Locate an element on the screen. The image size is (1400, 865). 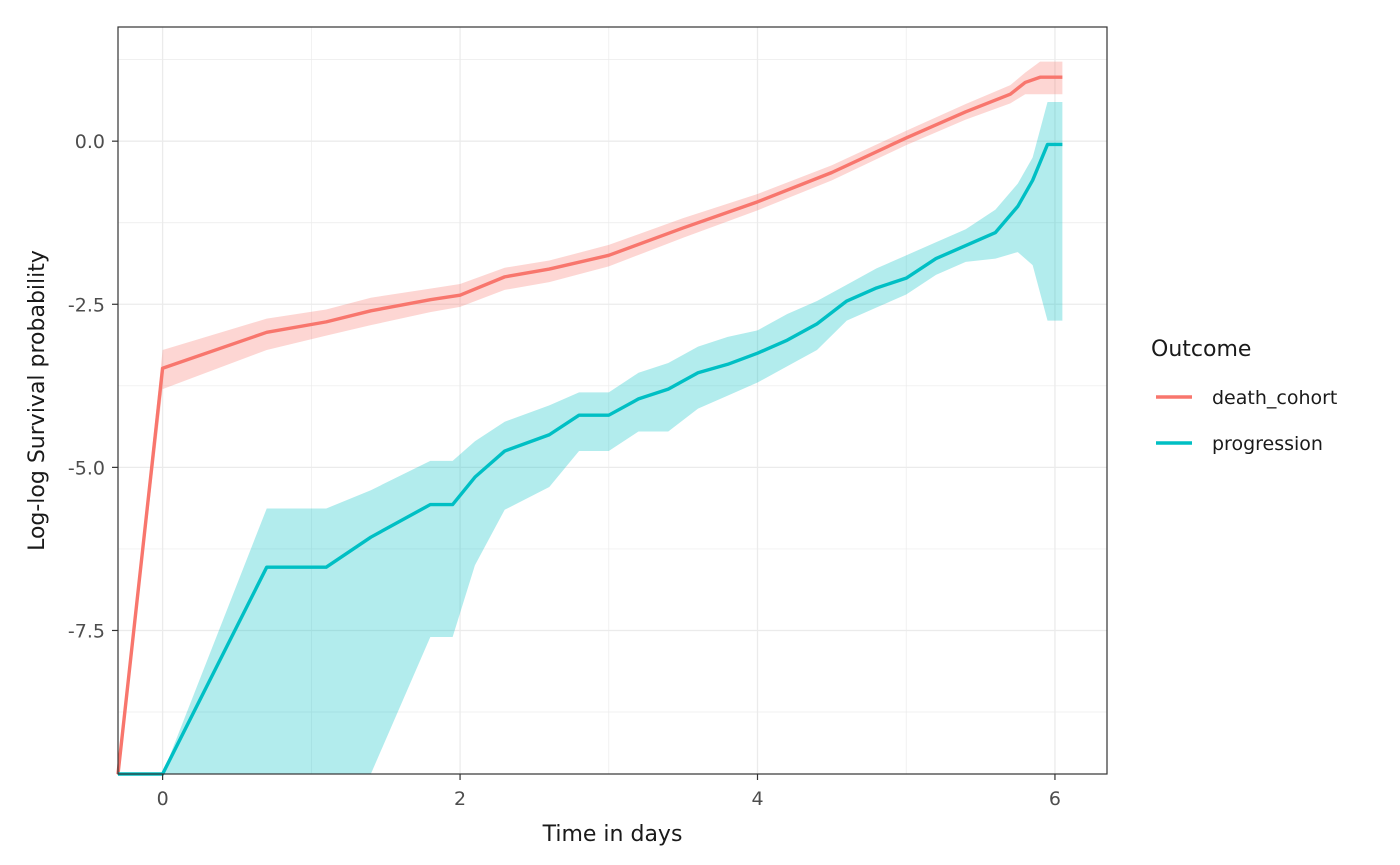
x-tick-label: 6 is located at coordinates (1055, 799).